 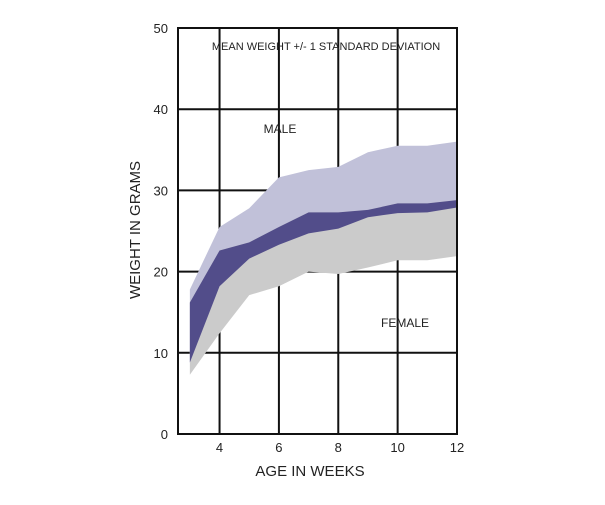 What do you see at coordinates (161, 109) in the screenshot?
I see `y-tick-label: 40` at bounding box center [161, 109].